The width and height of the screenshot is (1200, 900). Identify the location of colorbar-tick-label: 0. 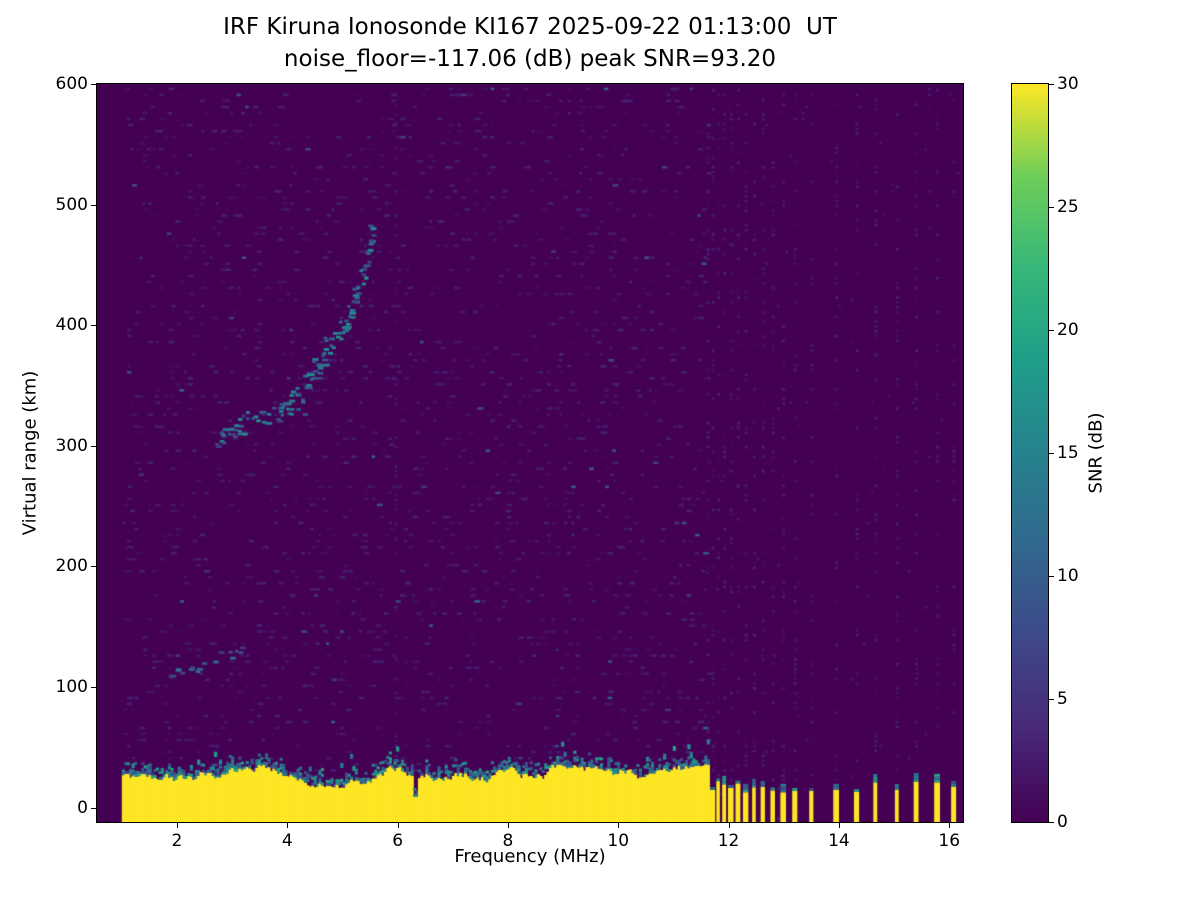
(1062, 822).